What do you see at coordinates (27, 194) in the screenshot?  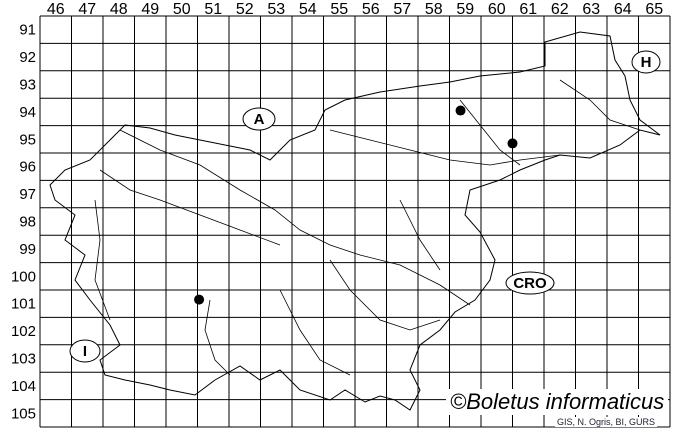 I see `row-label: 97` at bounding box center [27, 194].